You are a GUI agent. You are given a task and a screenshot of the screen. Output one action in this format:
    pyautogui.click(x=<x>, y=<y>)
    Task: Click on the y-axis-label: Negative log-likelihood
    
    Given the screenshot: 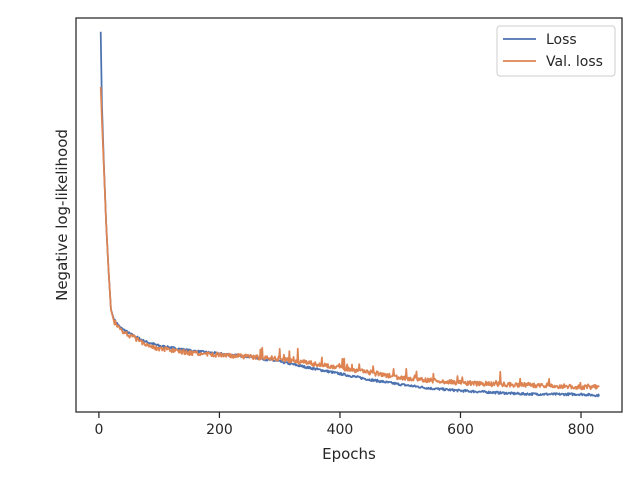 What is the action you would take?
    pyautogui.click(x=62, y=215)
    